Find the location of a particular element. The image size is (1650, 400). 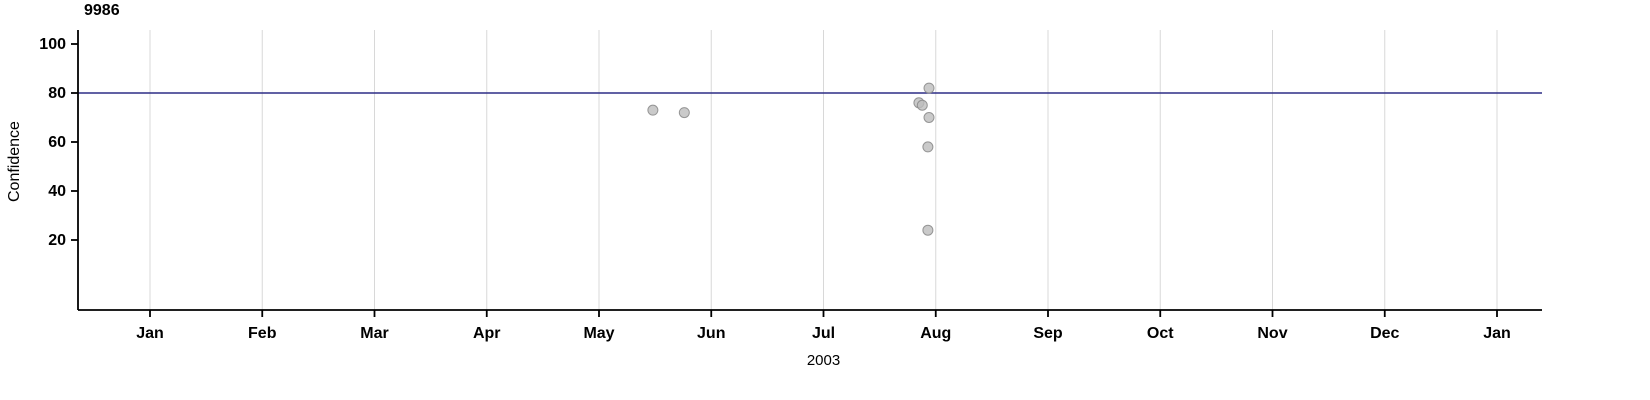

x-tick-label: Mar is located at coordinates (374, 333).